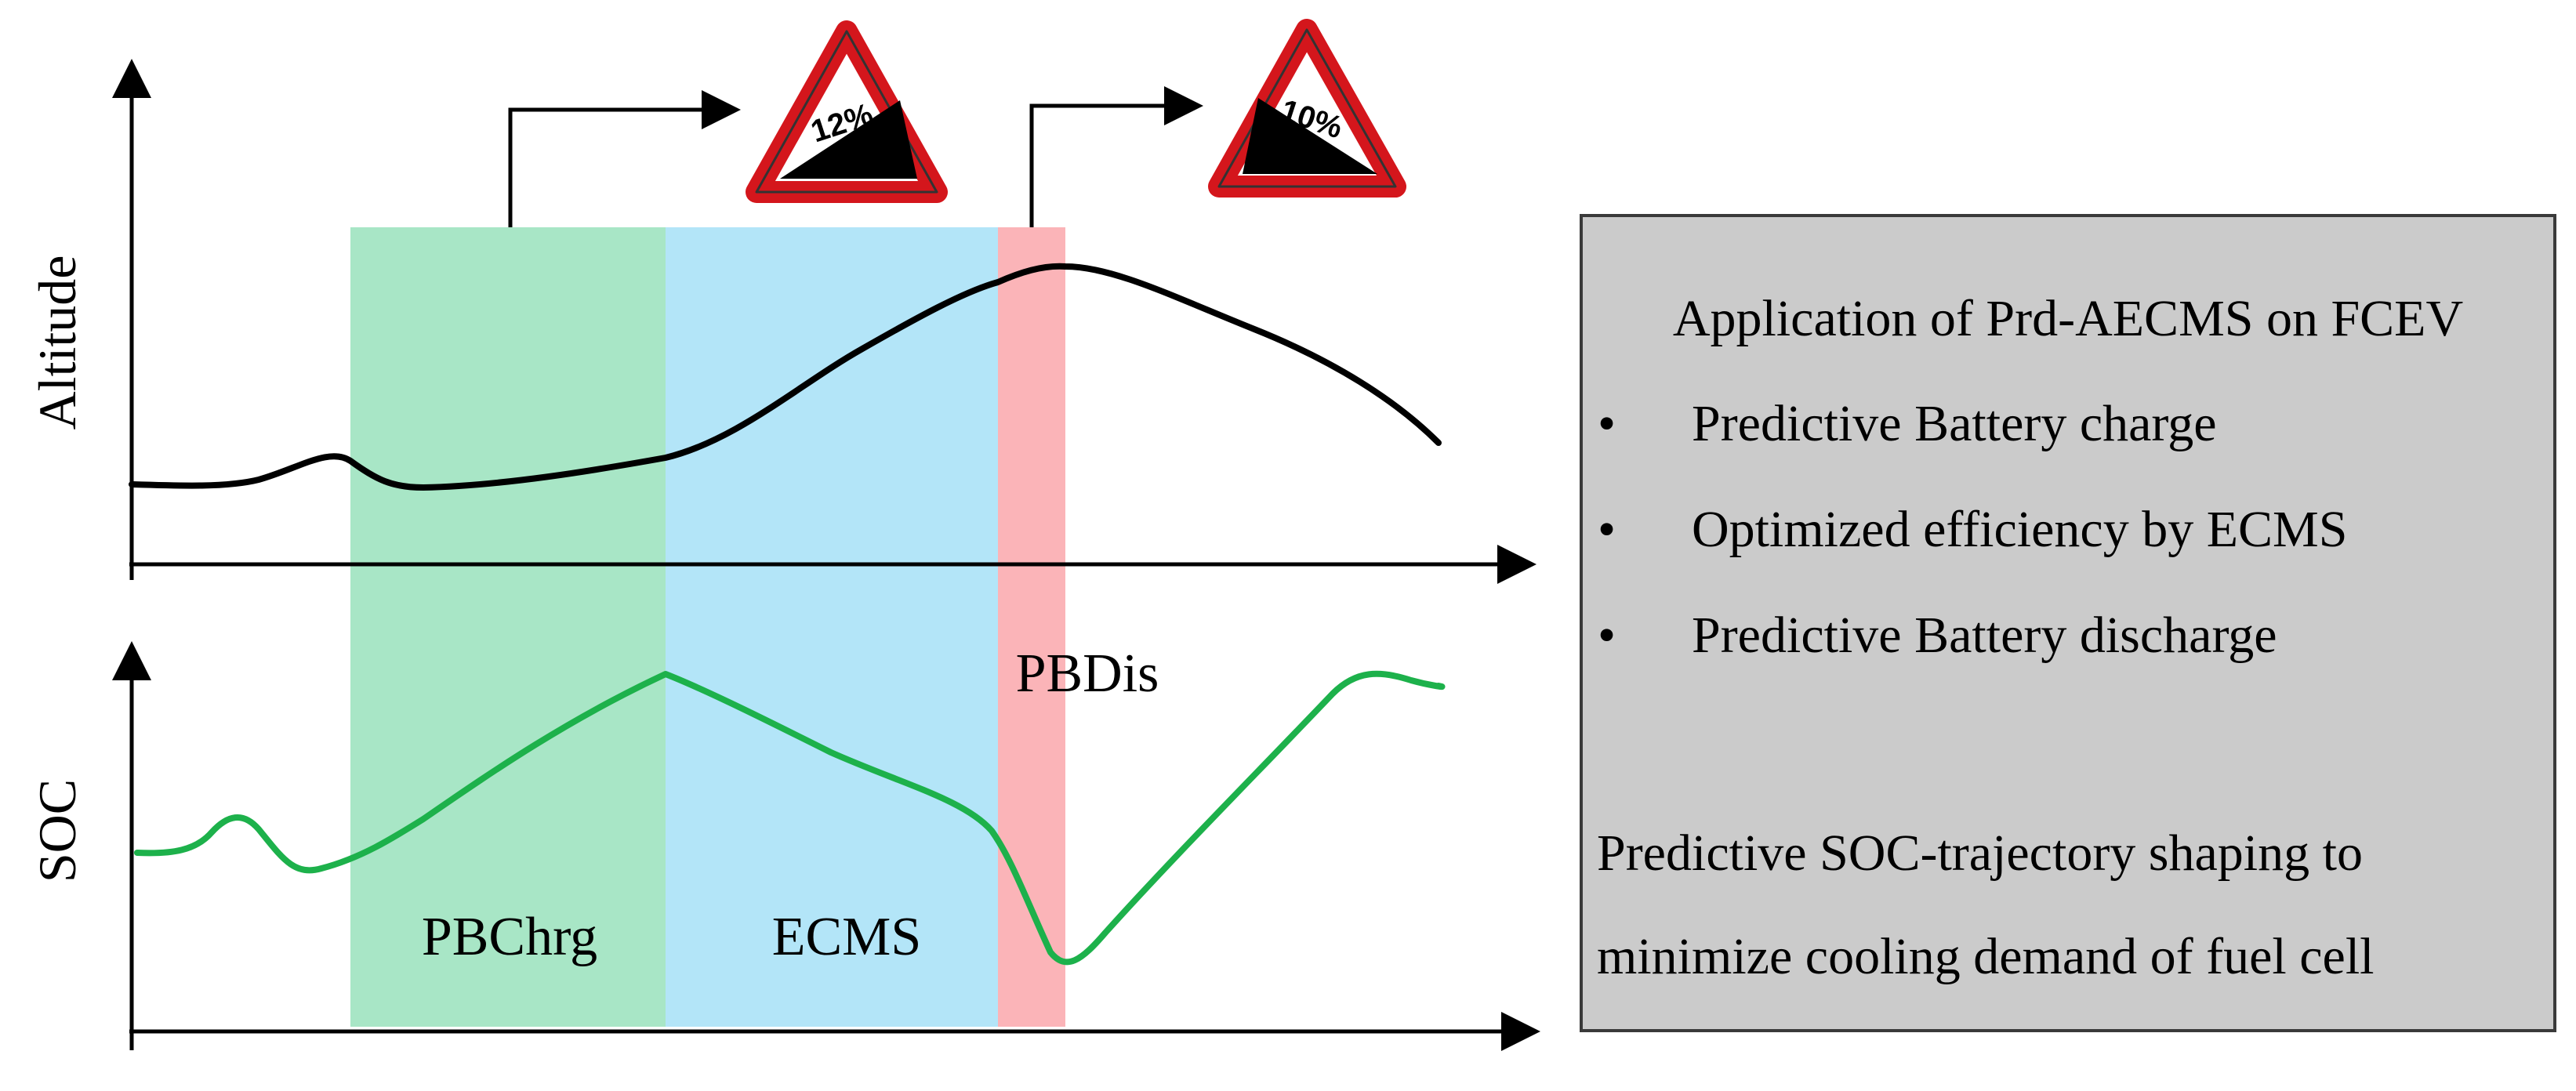 This screenshot has width=2576, height=1091. What do you see at coordinates (1980, 853) in the screenshot?
I see `summary-line-1: Predictive SOC-trajectory shaping to` at bounding box center [1980, 853].